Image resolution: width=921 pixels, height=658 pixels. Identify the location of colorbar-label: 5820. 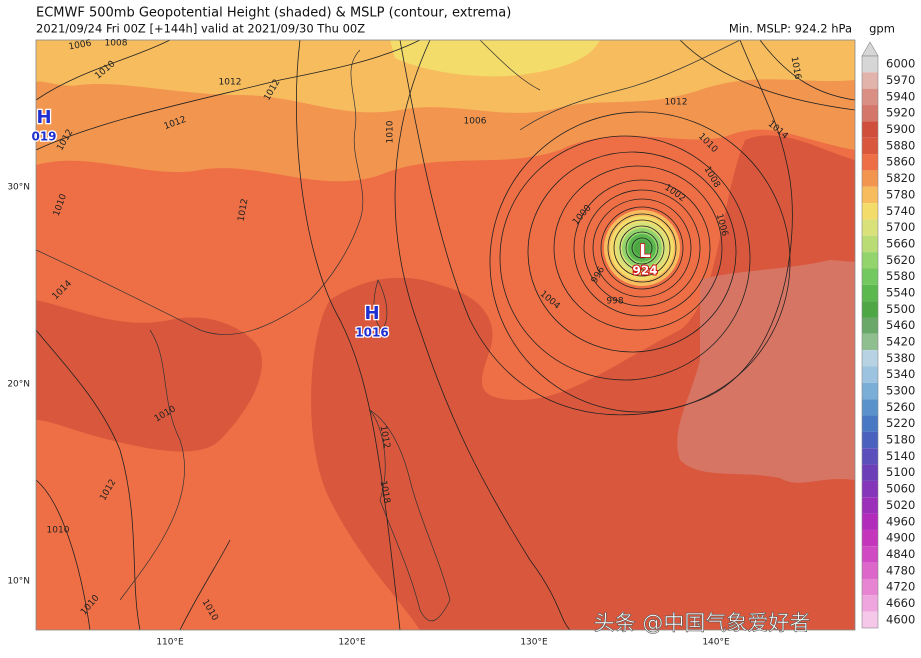
(900, 178).